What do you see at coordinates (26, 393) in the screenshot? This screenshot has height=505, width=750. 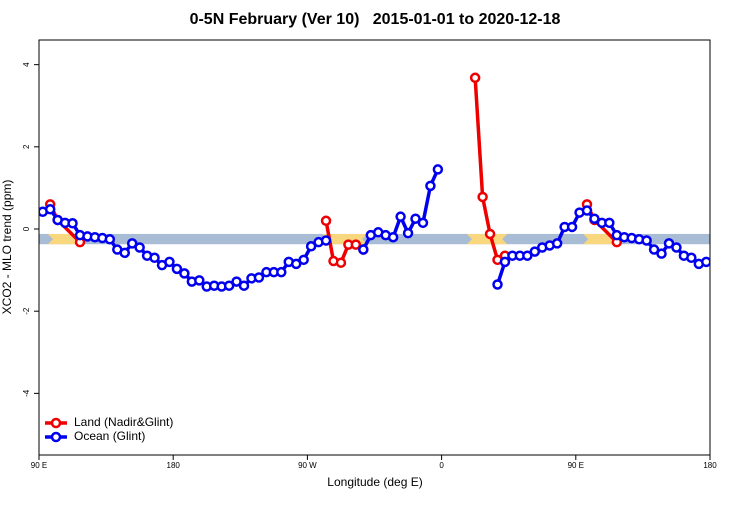 I see `y-tick-label: -4` at bounding box center [26, 393].